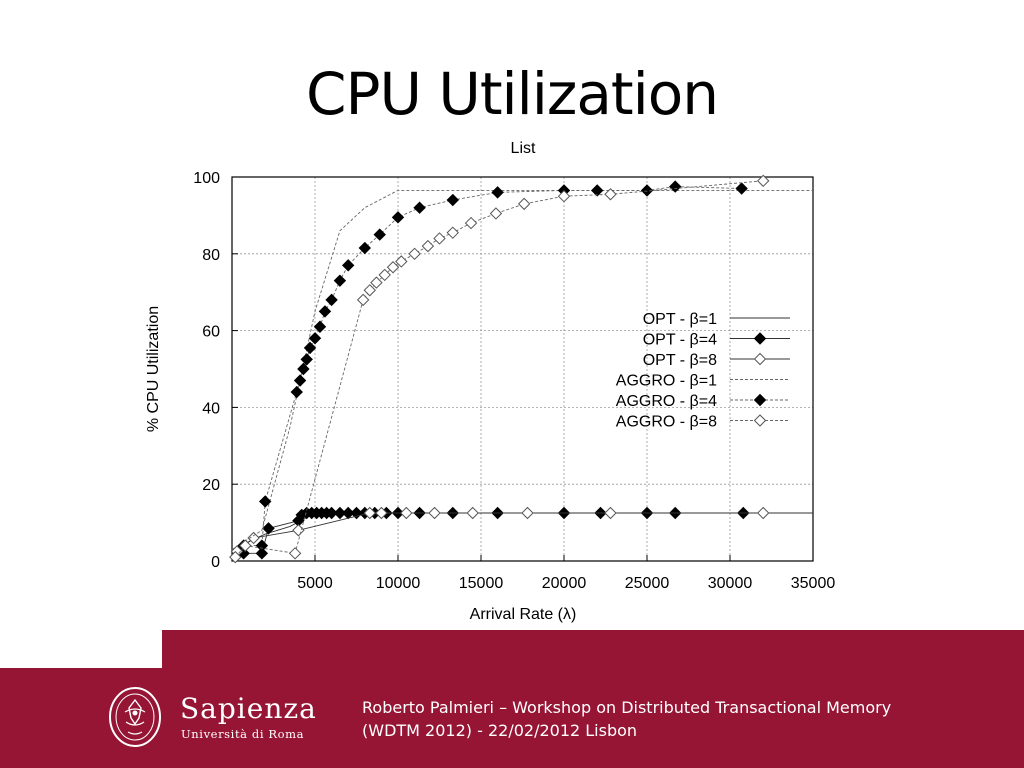 This screenshot has height=768, width=1024. What do you see at coordinates (243, 734) in the screenshot?
I see `logo-subtitle: Università di Roma` at bounding box center [243, 734].